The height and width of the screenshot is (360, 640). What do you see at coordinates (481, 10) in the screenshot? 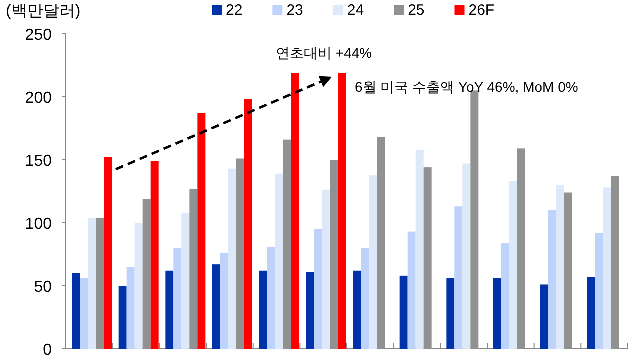
I see `legend-label: 26F` at bounding box center [481, 10].